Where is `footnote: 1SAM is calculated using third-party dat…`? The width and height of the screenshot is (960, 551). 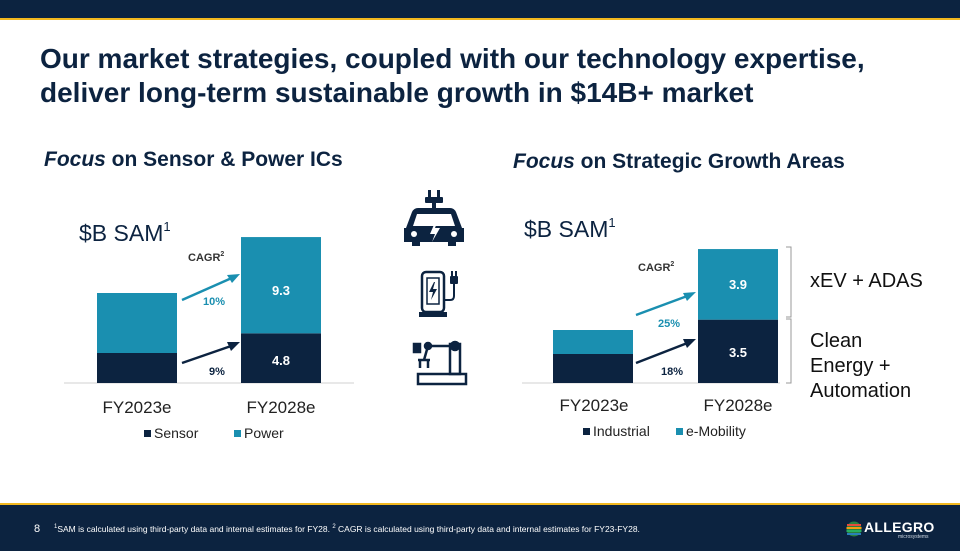 footnote: 1SAM is calculated using third-party dat… is located at coordinates (347, 529).